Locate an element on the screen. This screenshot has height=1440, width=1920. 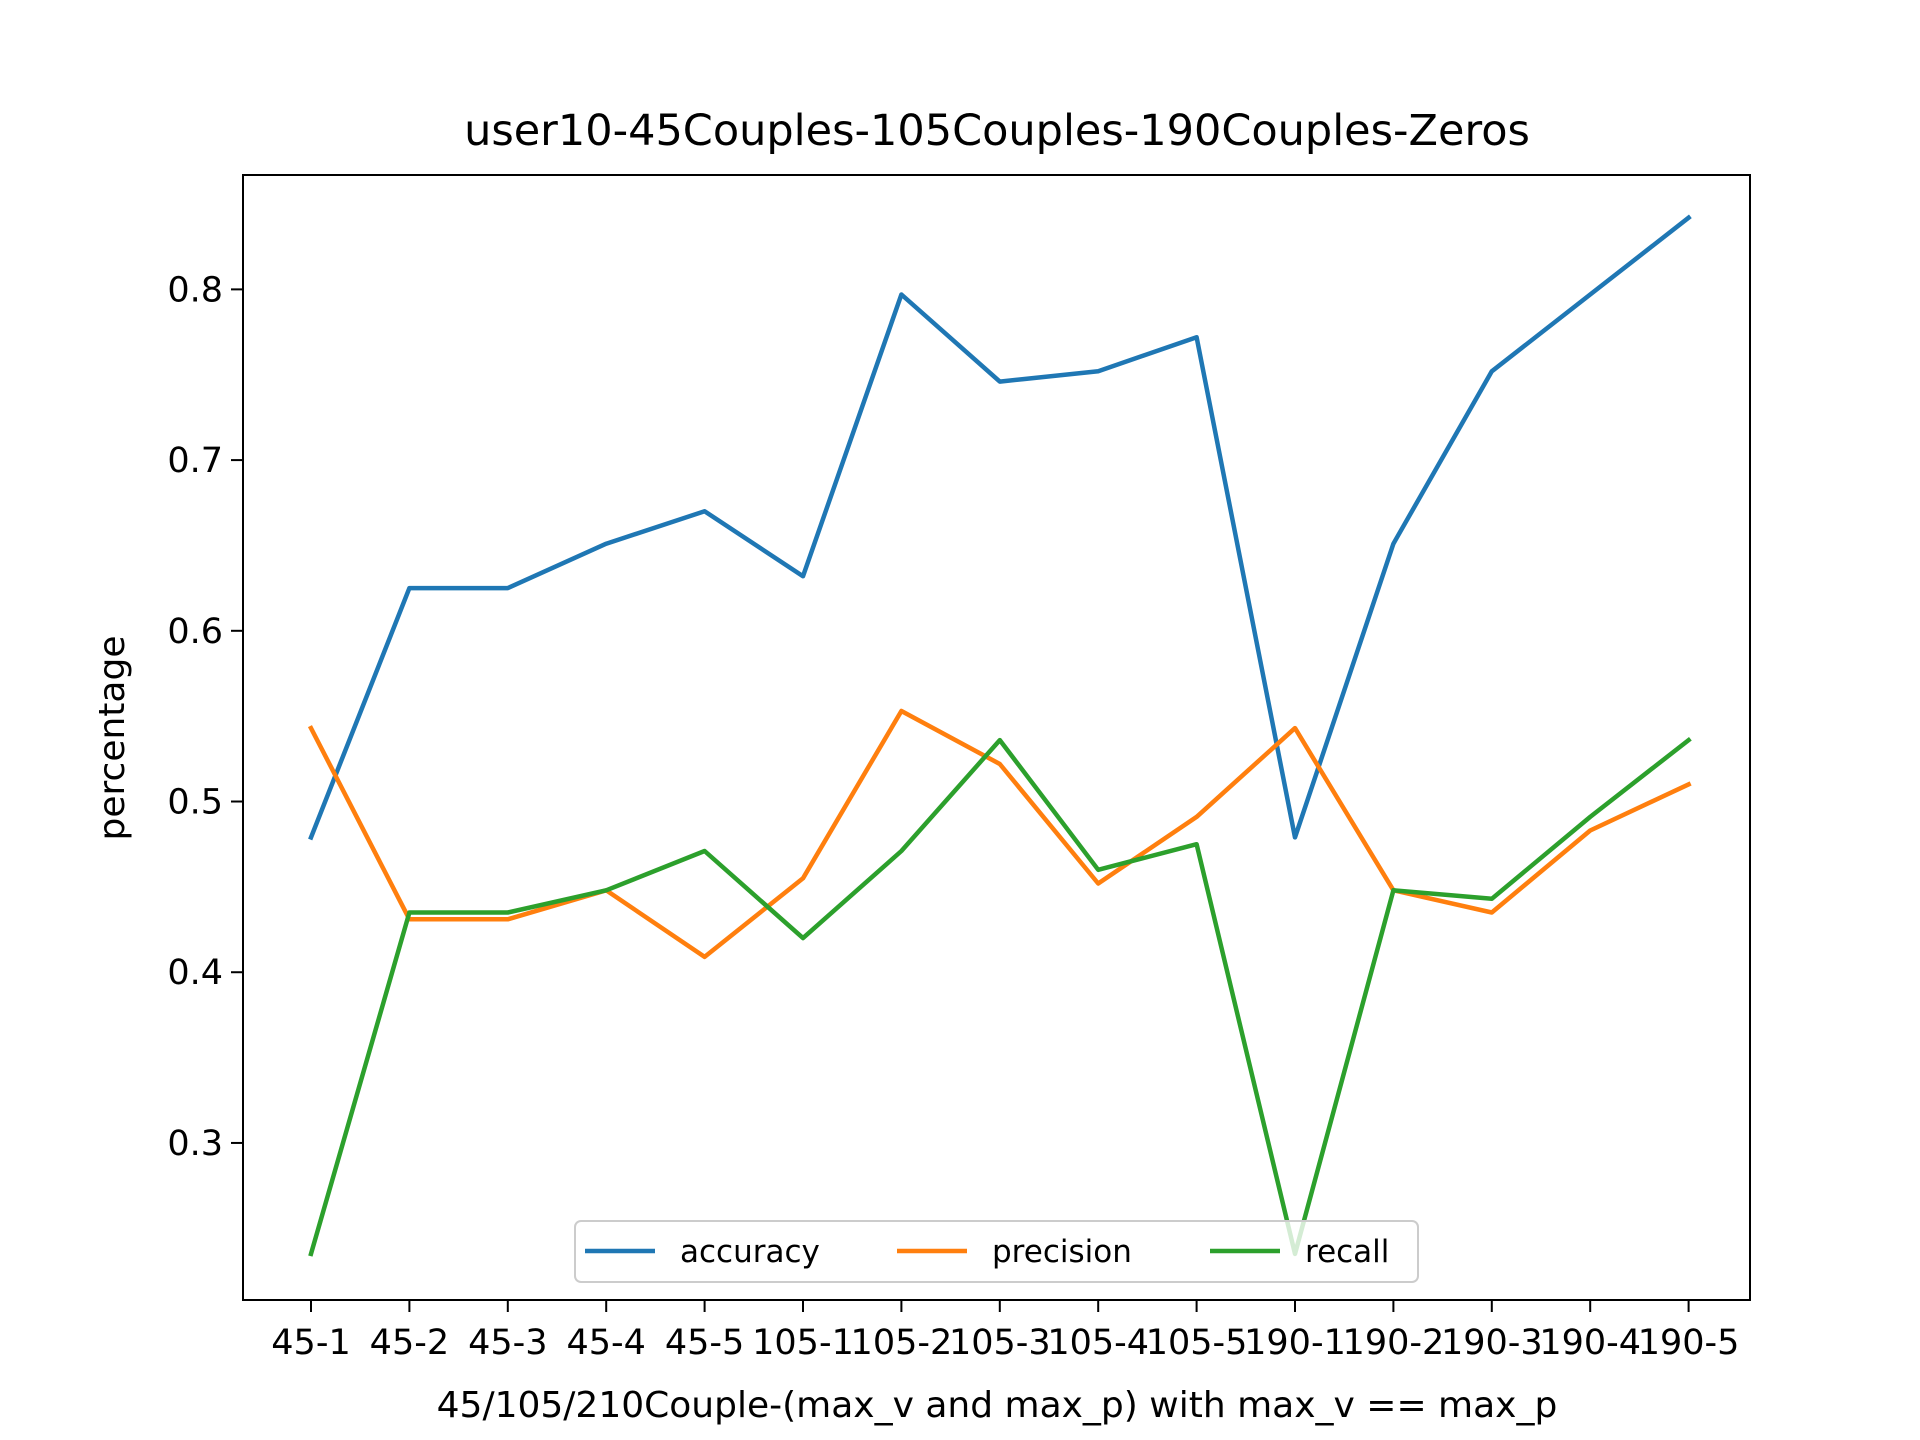
x-tick-label: 190-2 is located at coordinates (1394, 1343).